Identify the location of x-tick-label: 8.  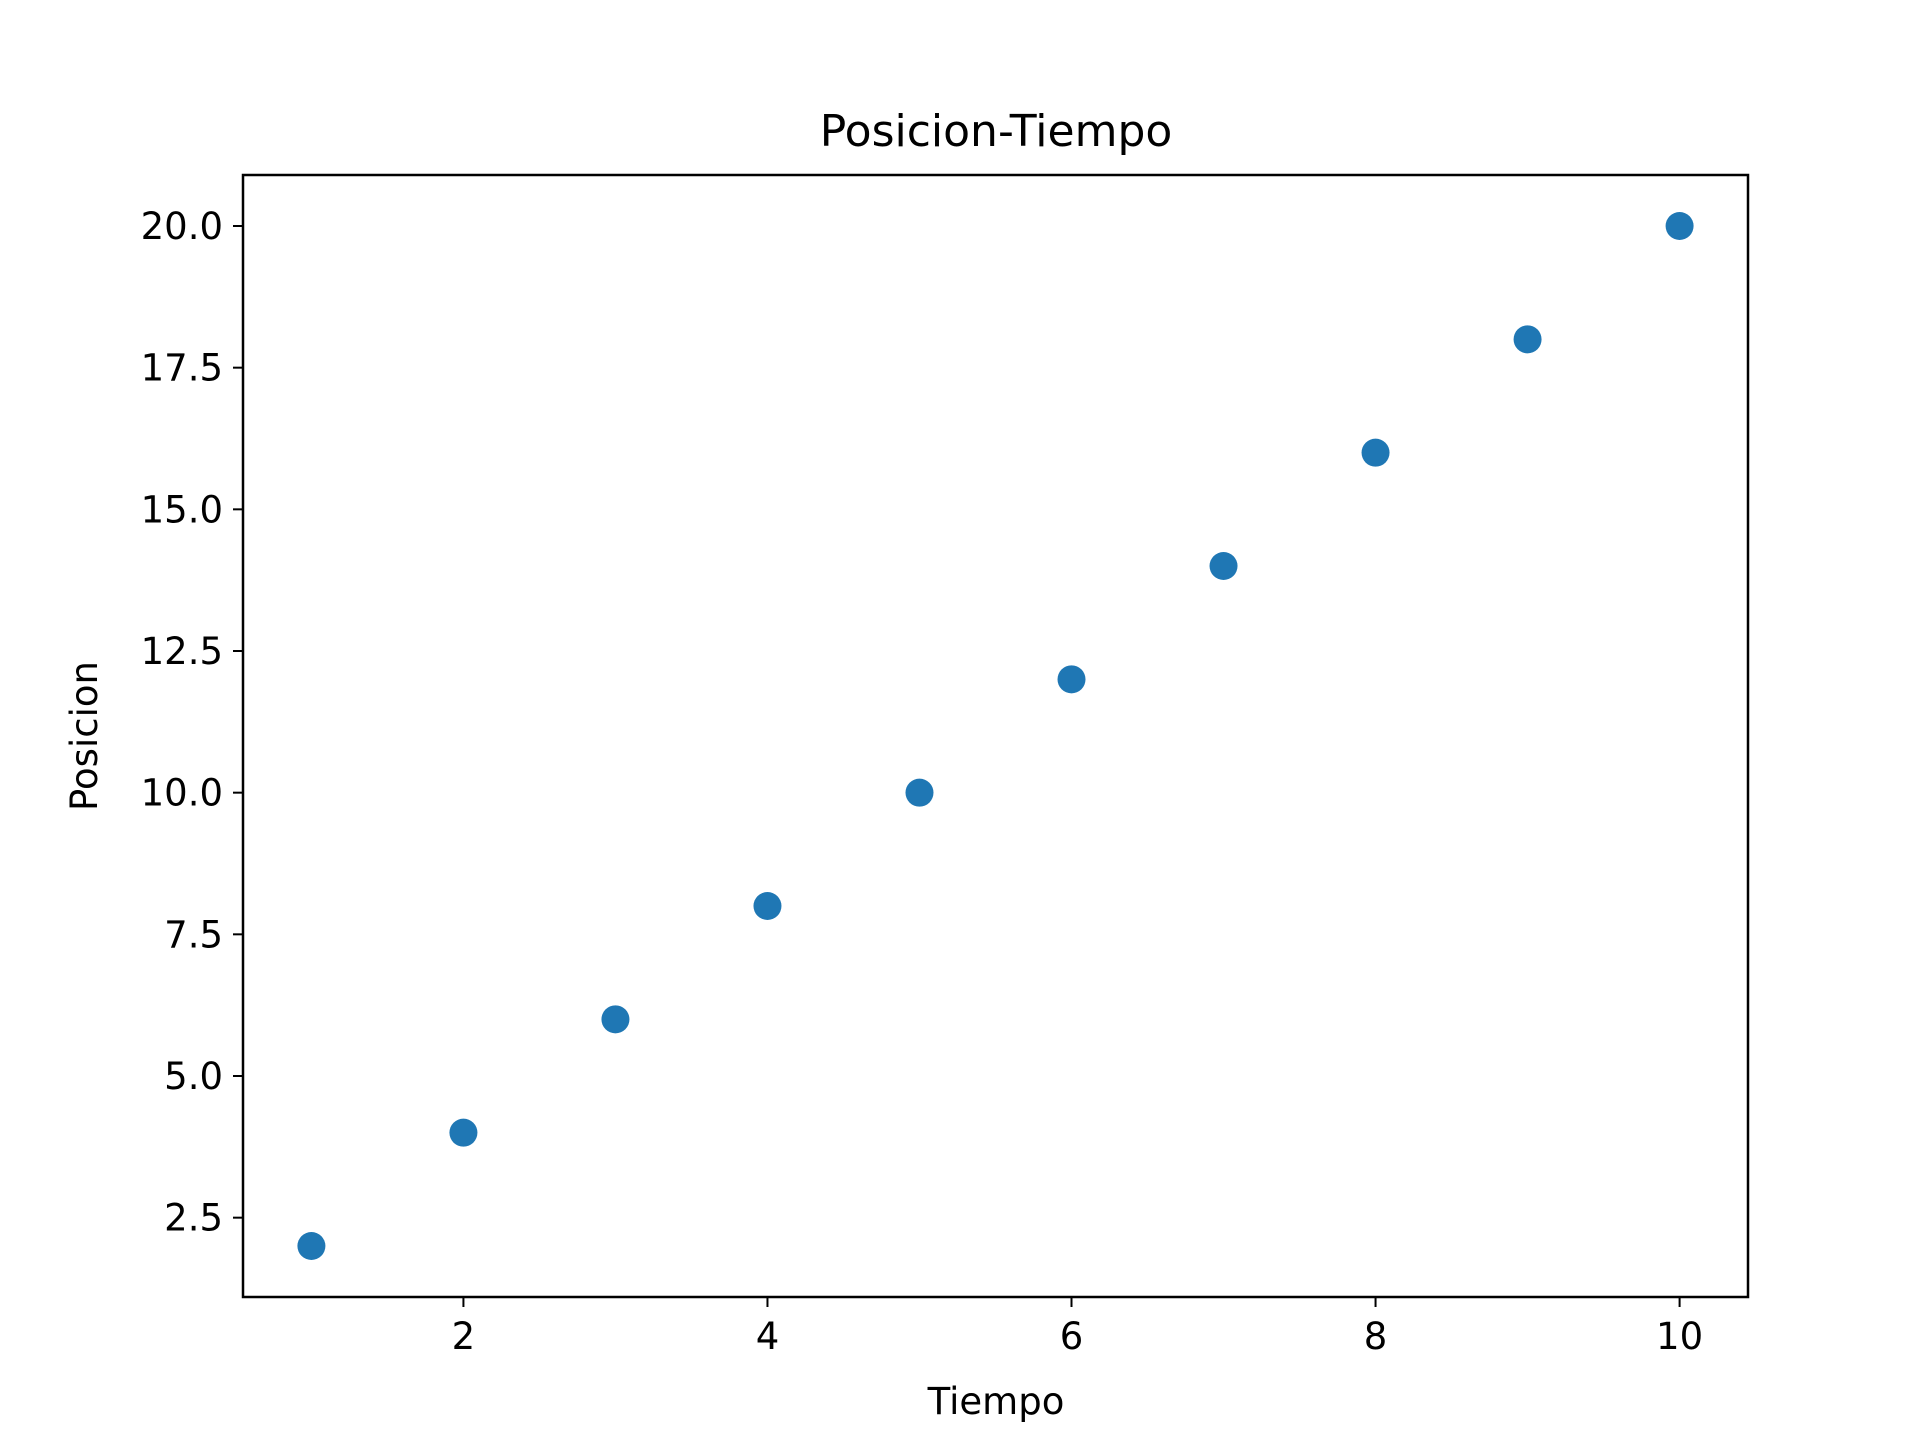
(1376, 1336).